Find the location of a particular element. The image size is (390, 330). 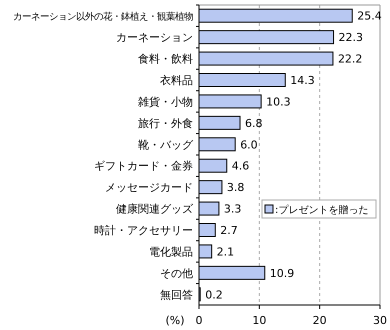

text: 14.3 is located at coordinates (302, 80).